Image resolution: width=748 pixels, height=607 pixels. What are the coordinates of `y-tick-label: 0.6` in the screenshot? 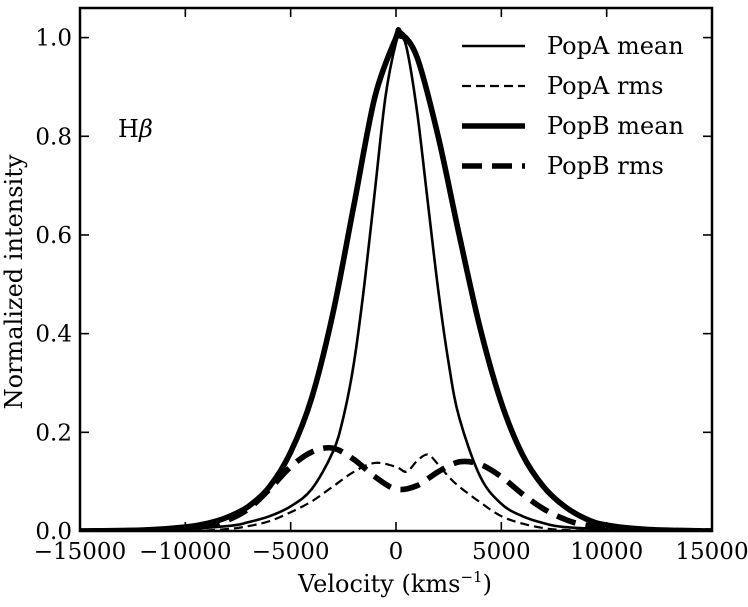 It's located at (53, 236).